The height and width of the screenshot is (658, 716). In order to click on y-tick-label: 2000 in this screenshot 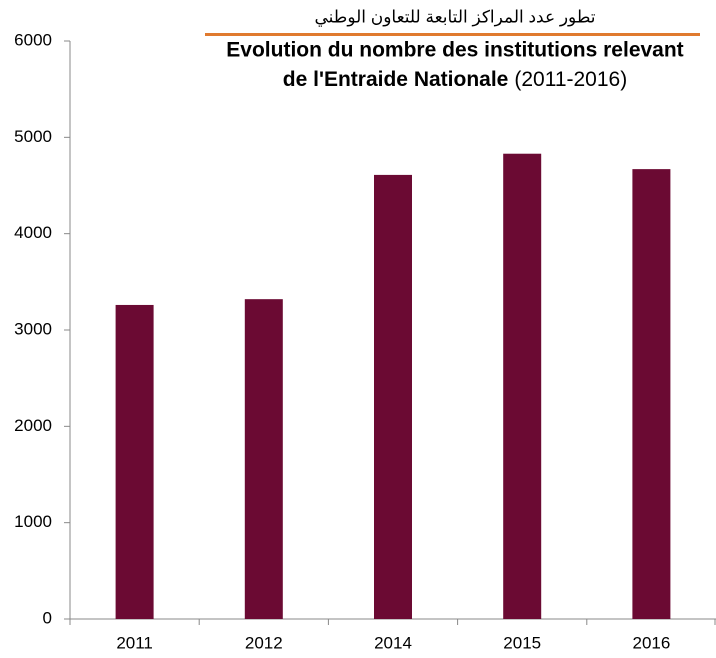, I will do `click(33, 425)`.